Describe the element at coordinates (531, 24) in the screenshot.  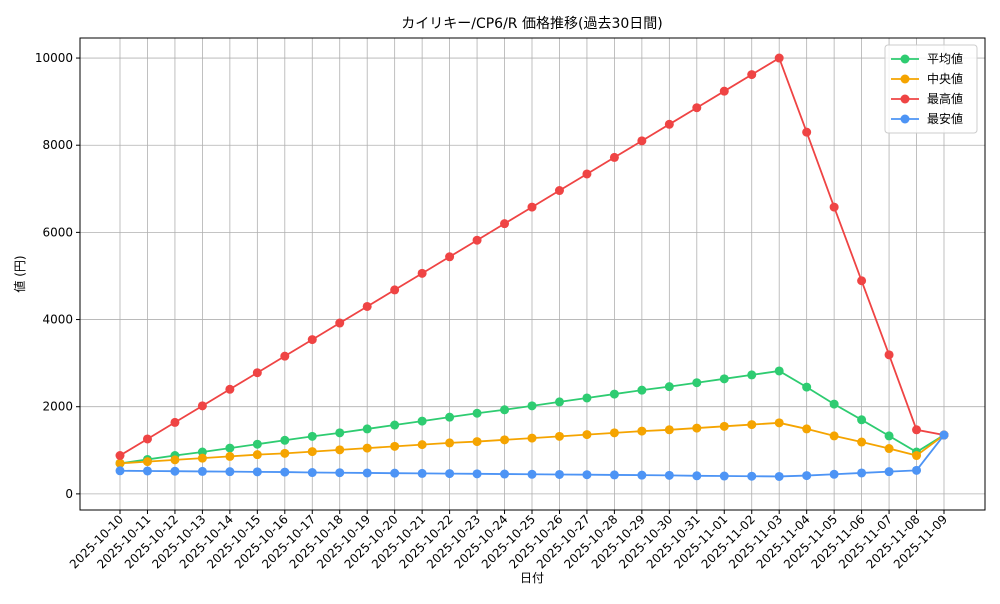
I see `chart-title: カイリキー/CP6/R 価格推移(過去30日間)` at that location.